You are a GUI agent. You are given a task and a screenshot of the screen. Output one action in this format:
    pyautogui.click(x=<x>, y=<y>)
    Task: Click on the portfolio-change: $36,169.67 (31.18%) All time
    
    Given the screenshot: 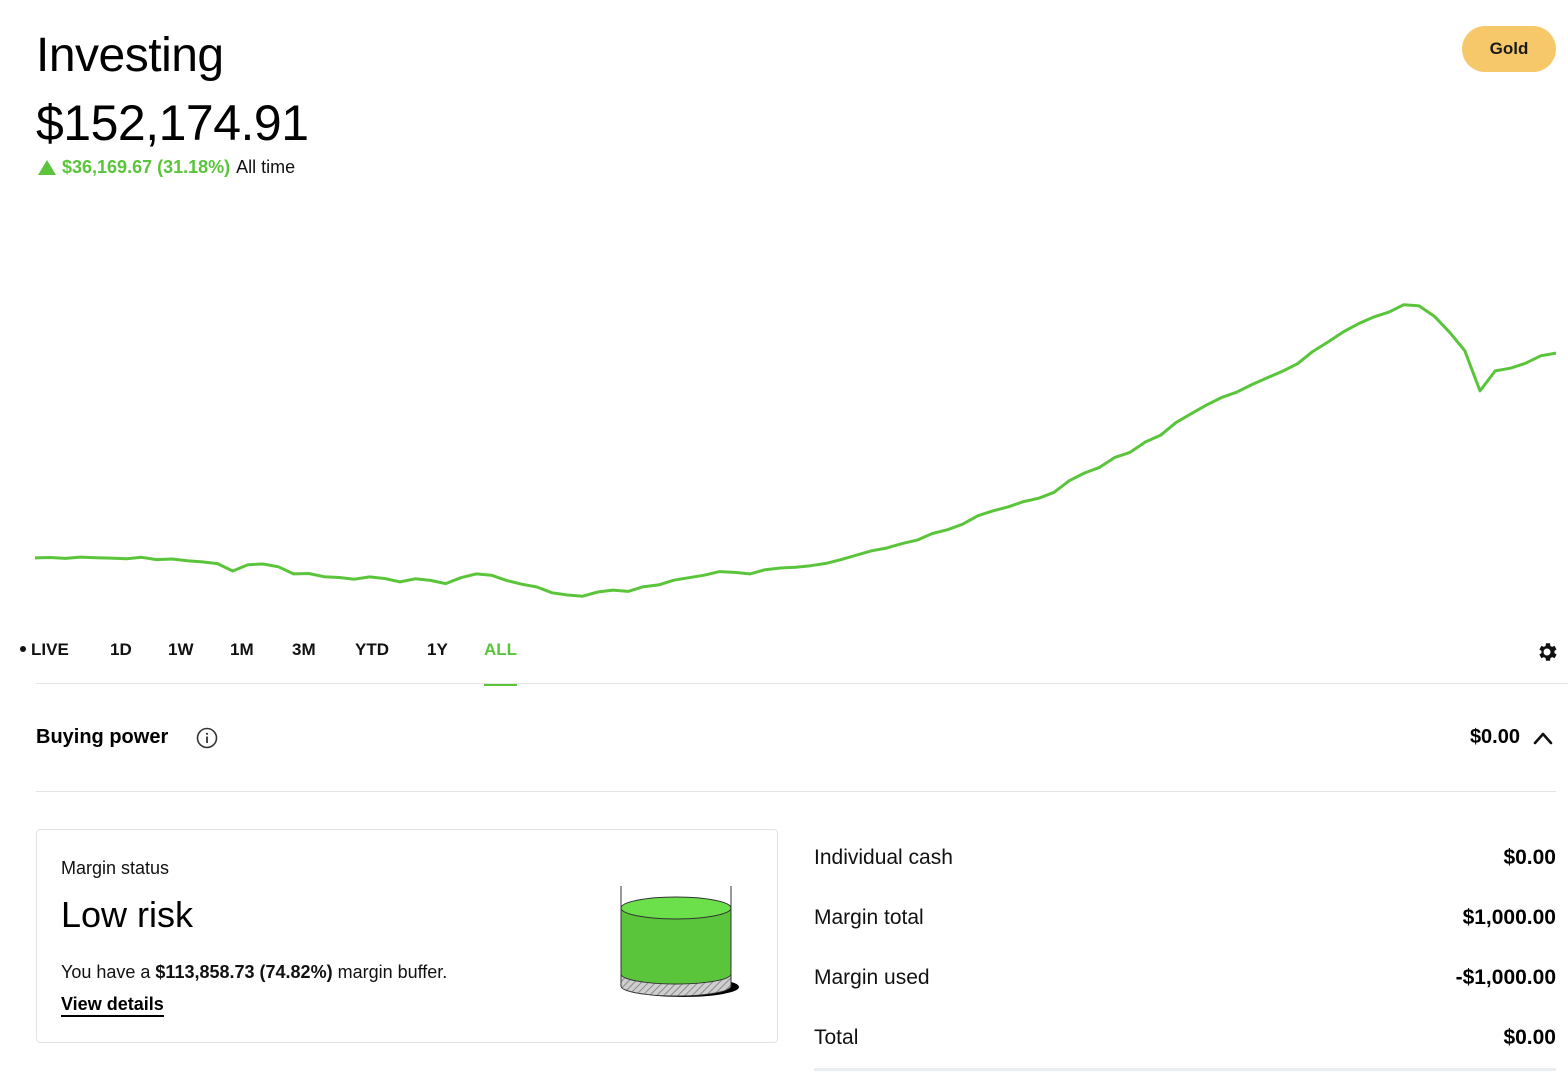 What is the action you would take?
    pyautogui.click(x=166, y=167)
    